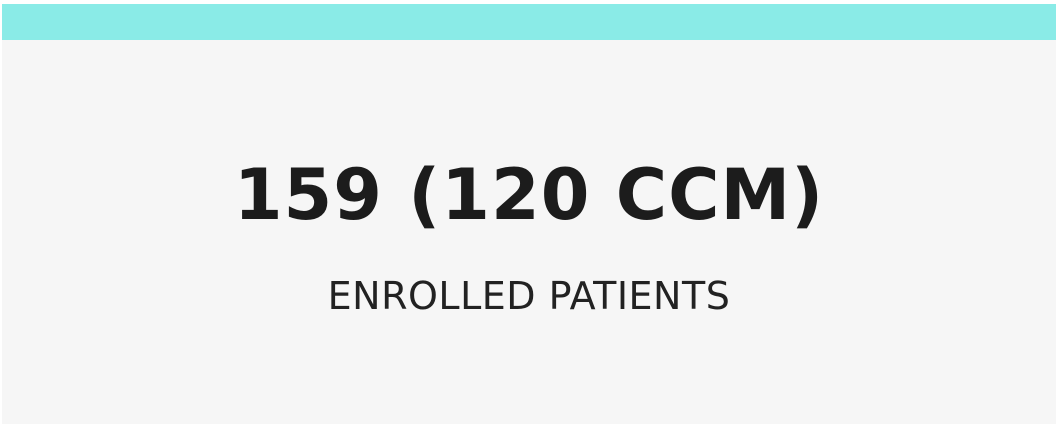  I want to click on stat-value: 159 (120 CCM), so click(529, 195).